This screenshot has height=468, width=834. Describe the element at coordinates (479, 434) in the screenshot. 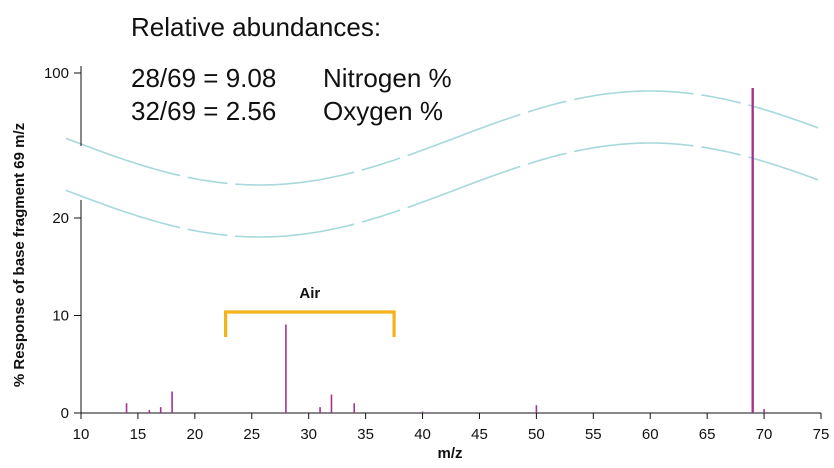

I see `x-tick-label: 45` at that location.